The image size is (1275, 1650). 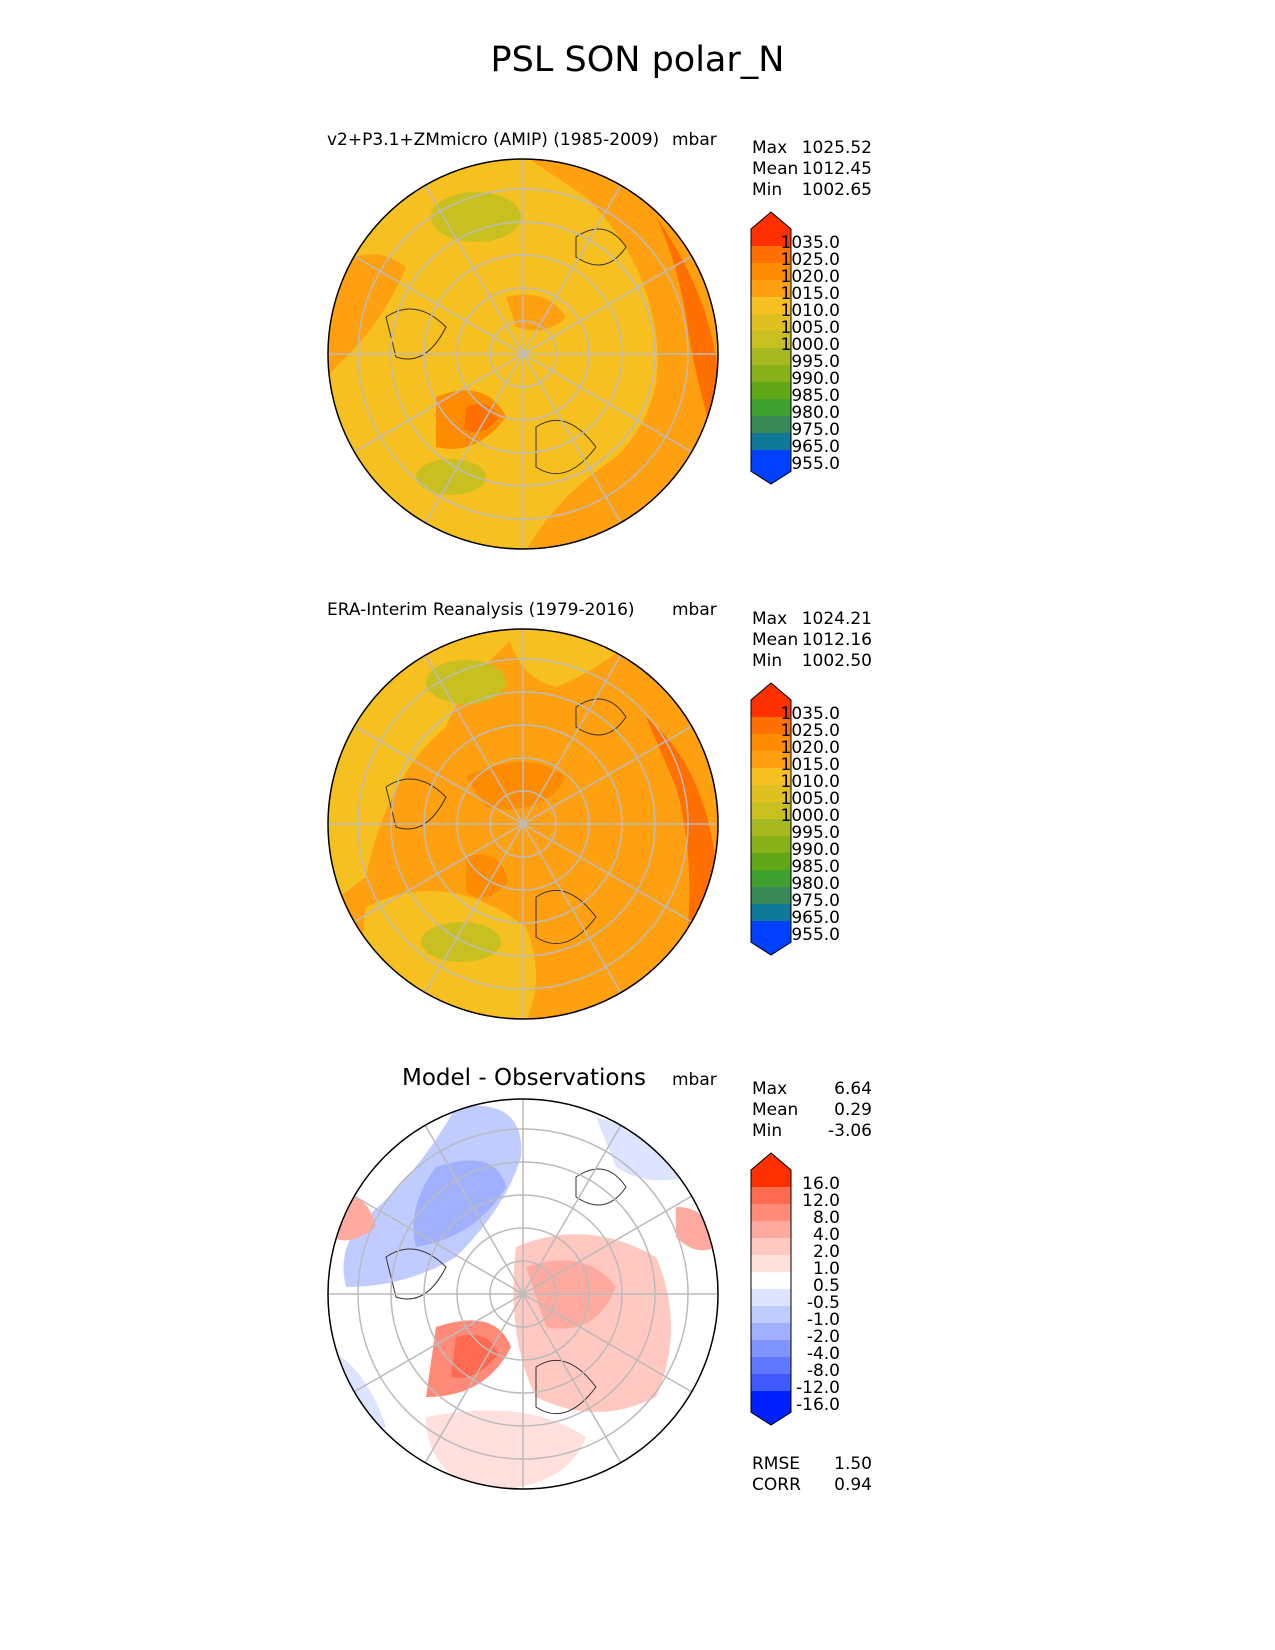 I want to click on colorbar-tick-label: 1000.0, so click(x=810, y=345).